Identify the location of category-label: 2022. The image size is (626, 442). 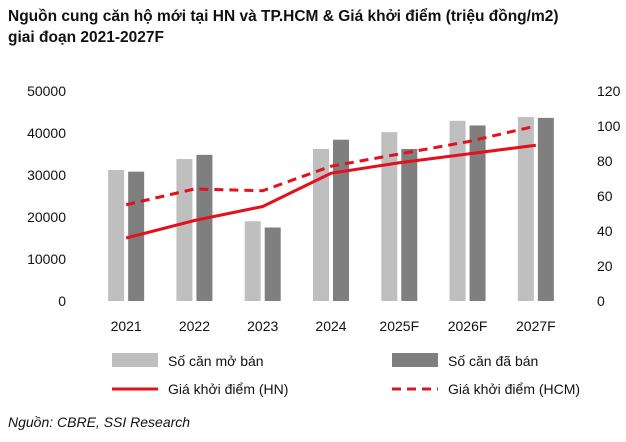
(194, 326).